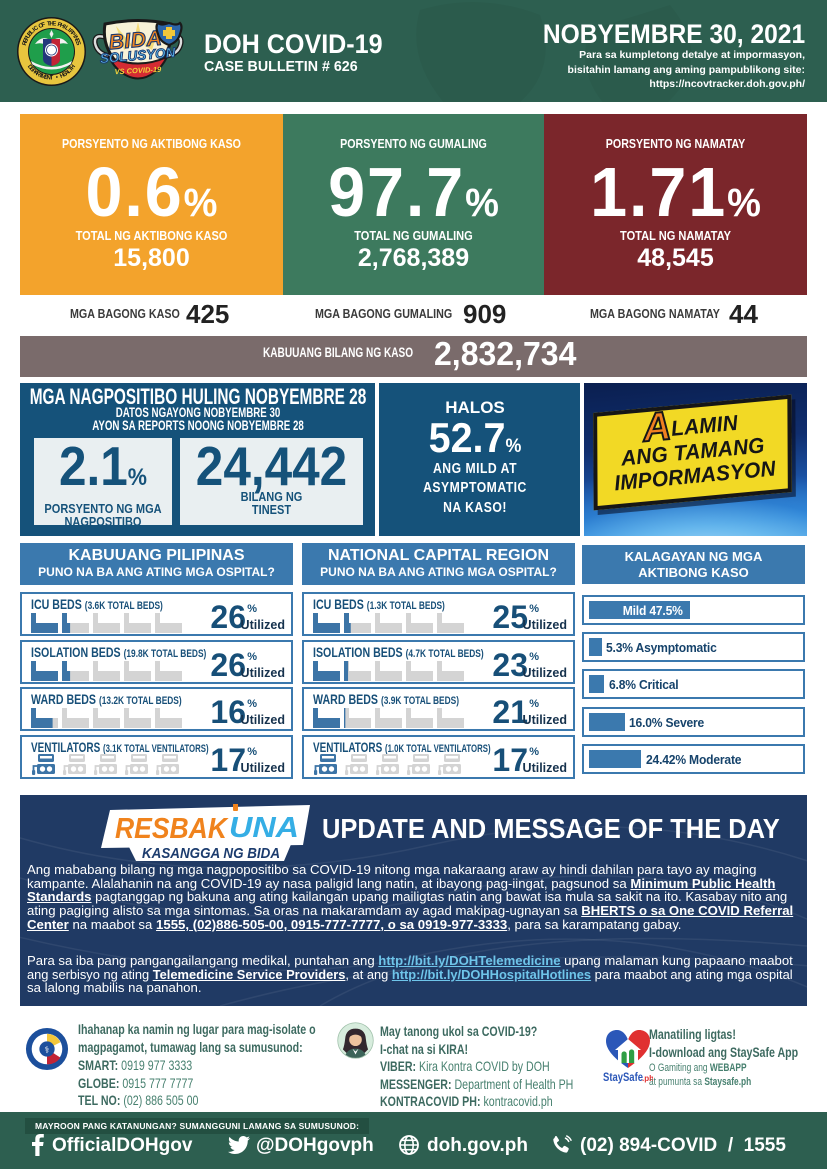  I want to click on svg-text: O, so click(41, 26).